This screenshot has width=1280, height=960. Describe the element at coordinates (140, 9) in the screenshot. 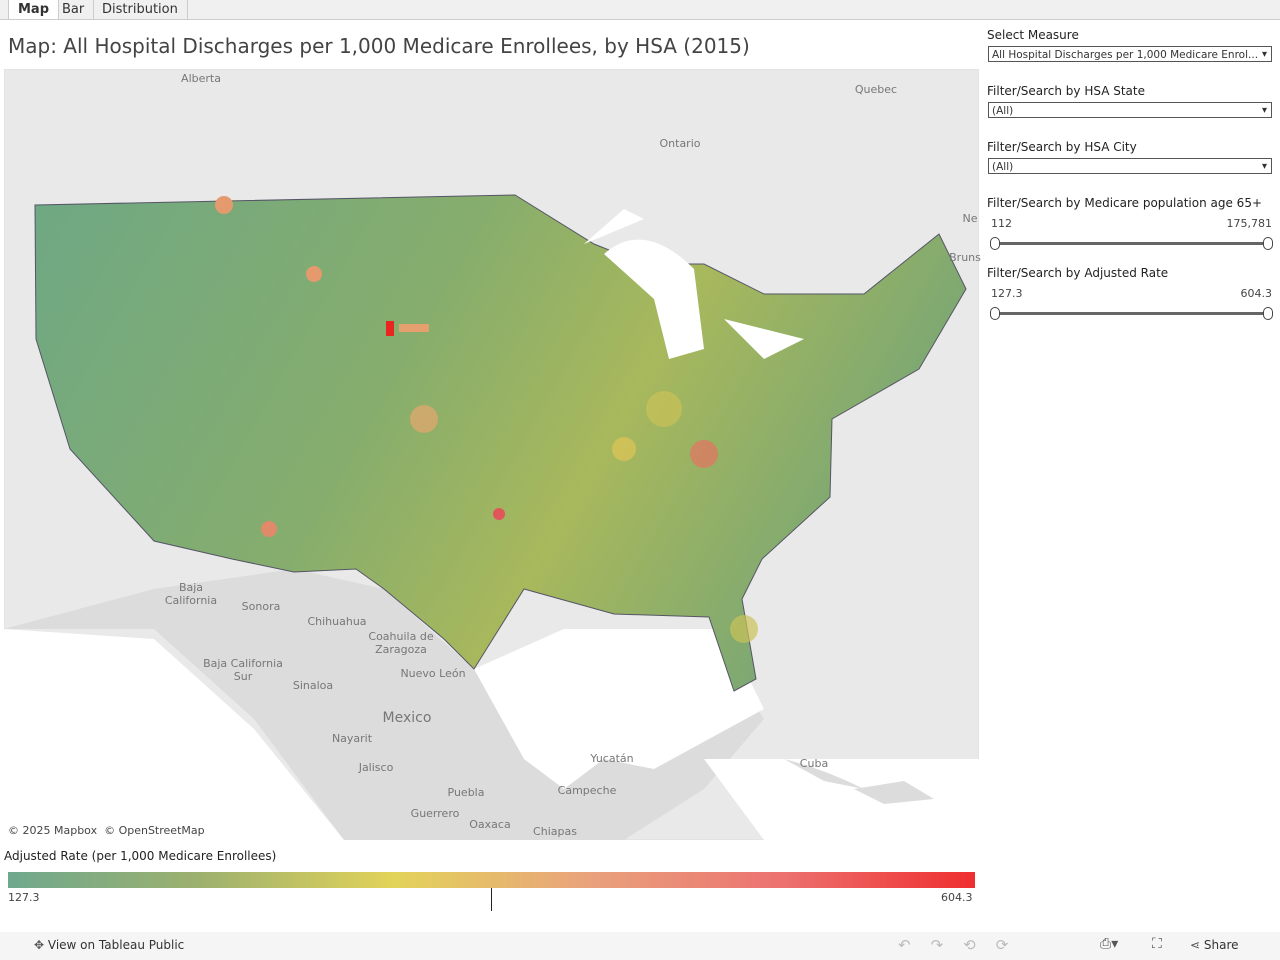

I see `tab: Distribution` at that location.